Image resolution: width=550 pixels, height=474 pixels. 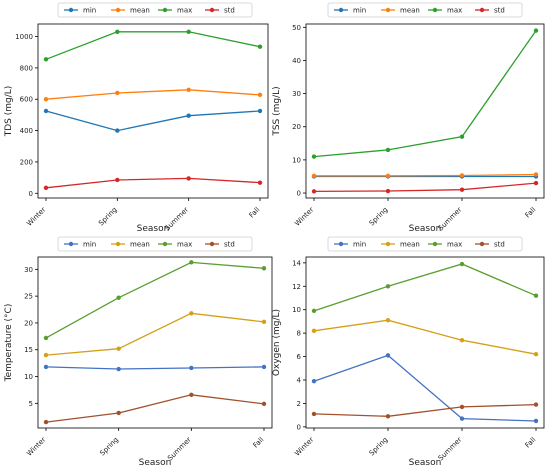 I want to click on legend-label-std: std, so click(x=499, y=11).